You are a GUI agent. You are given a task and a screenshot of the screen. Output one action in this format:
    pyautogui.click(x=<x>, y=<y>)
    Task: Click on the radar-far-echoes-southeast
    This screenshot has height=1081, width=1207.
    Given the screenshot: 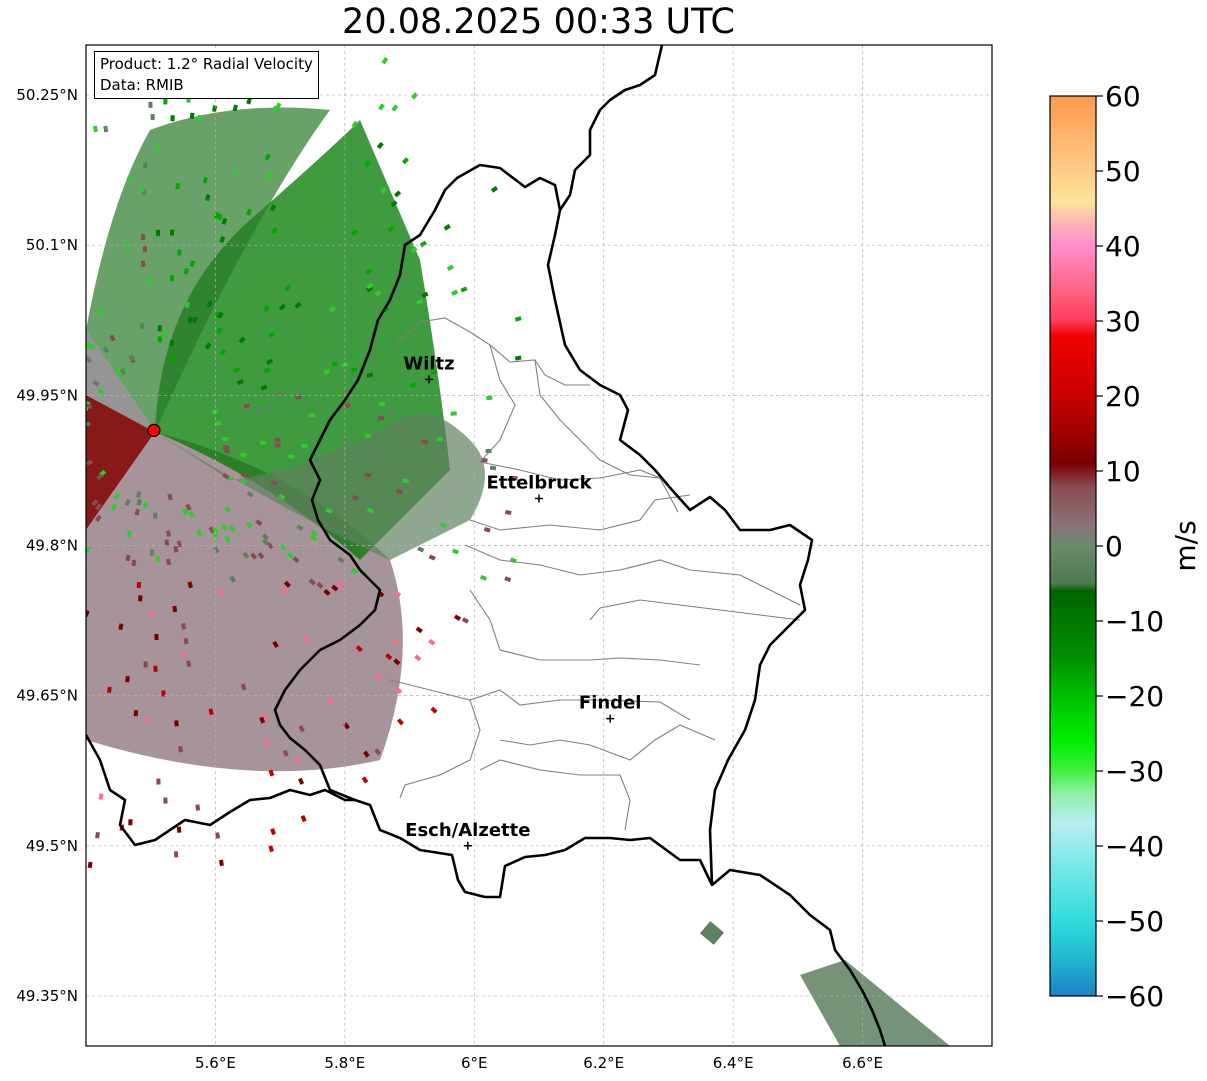 What is the action you would take?
    pyautogui.click(x=875, y=1003)
    